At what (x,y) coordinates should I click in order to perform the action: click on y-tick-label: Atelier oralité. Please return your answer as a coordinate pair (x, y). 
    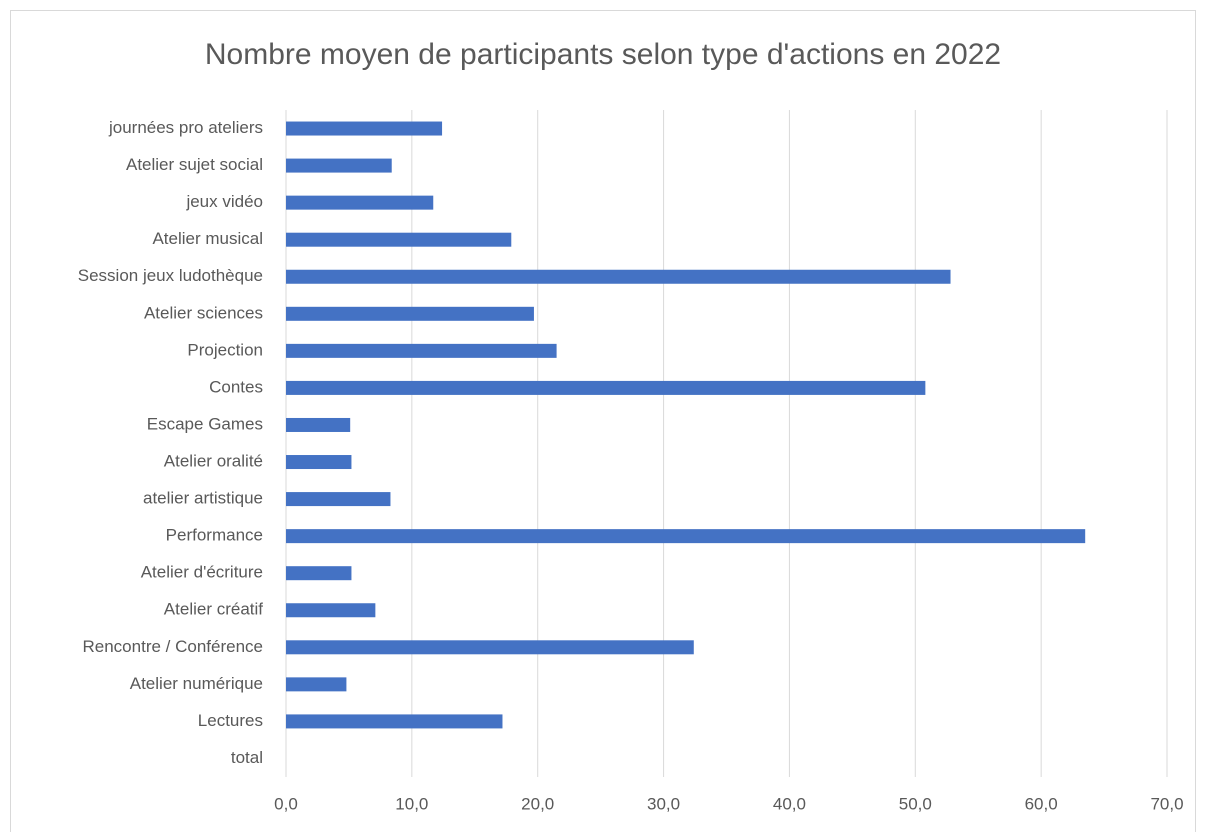
    Looking at the image, I should click on (213, 461).